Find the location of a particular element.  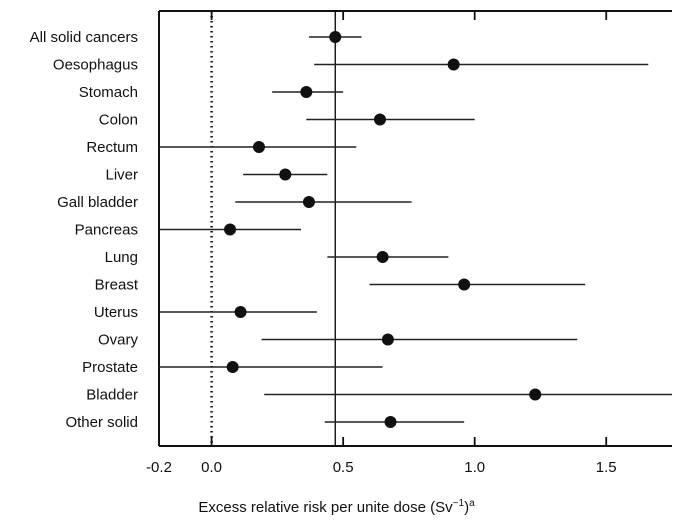

x-tick-label: 0.5 is located at coordinates (343, 467).